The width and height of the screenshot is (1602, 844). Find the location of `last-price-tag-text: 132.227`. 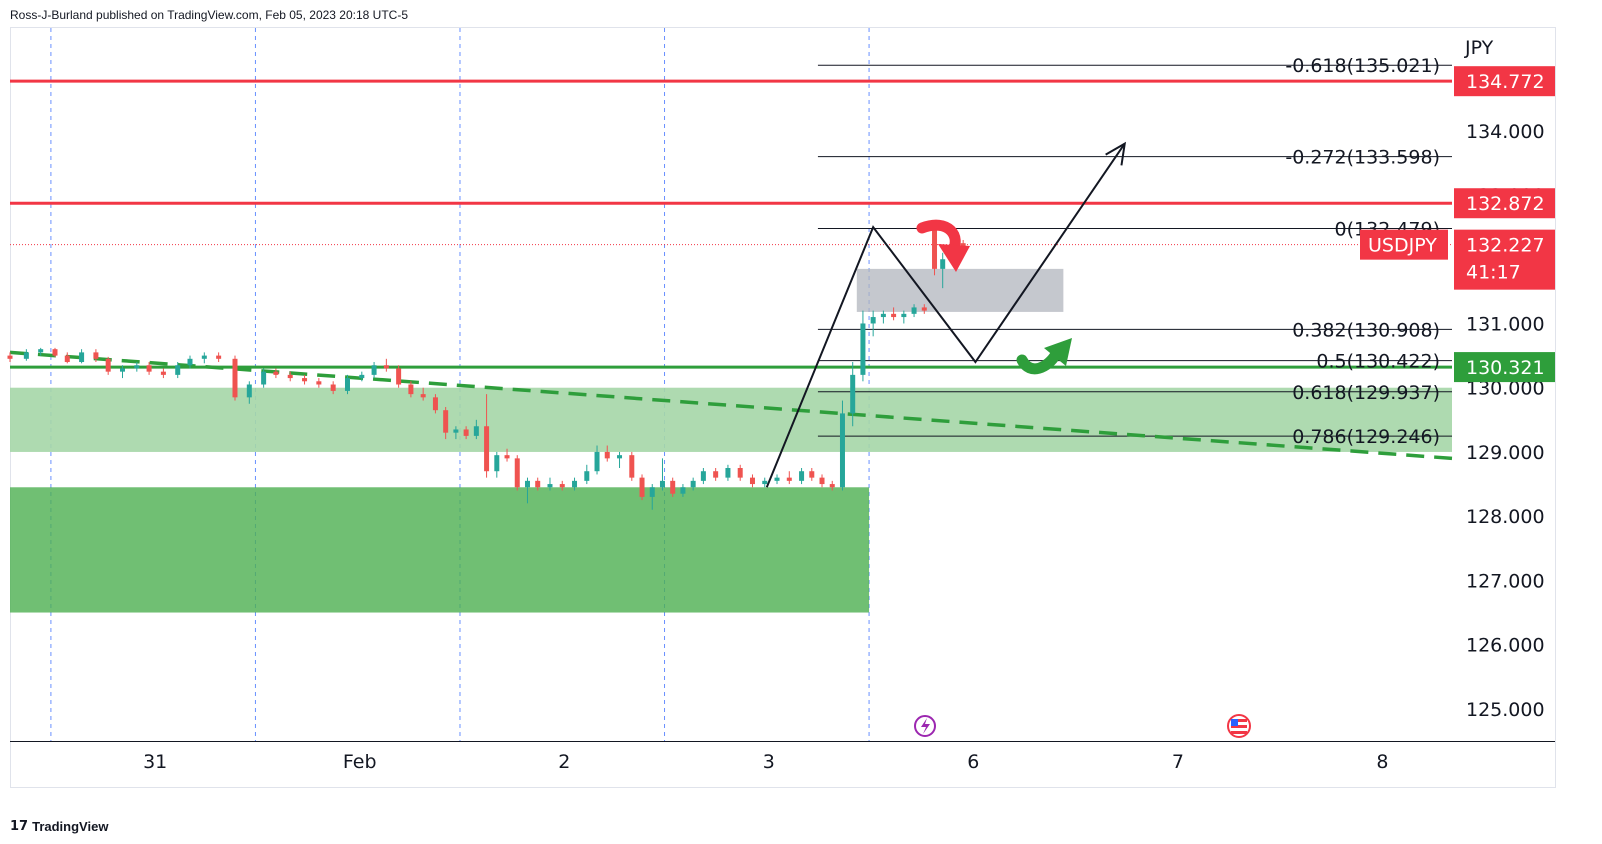

last-price-tag-text: 132.227 is located at coordinates (1505, 246).